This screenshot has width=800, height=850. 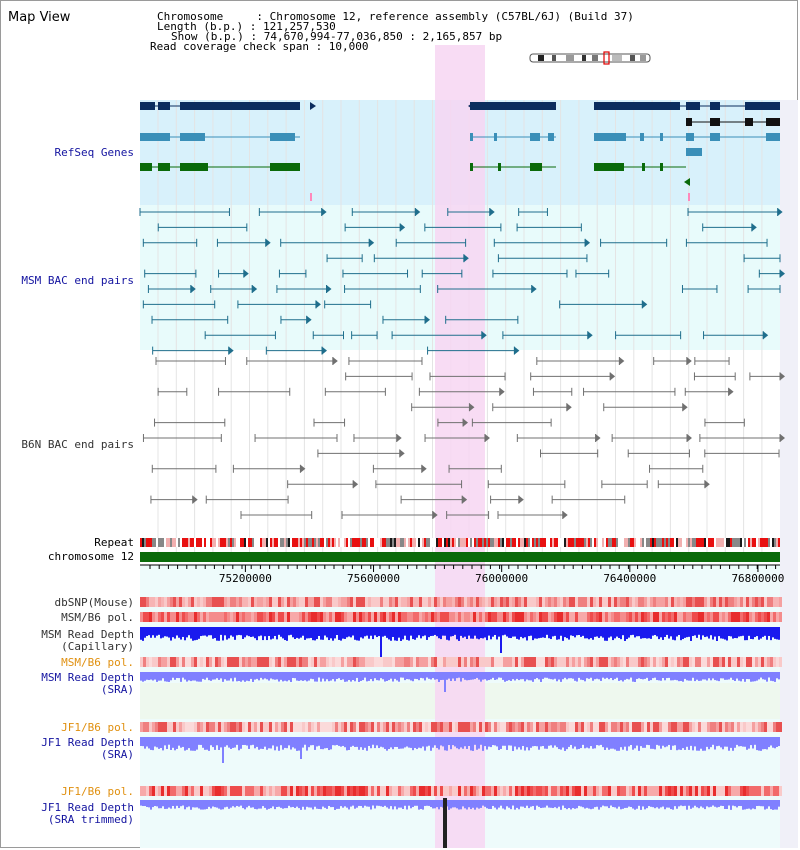 I want to click on ideogram-band, so click(x=617, y=58).